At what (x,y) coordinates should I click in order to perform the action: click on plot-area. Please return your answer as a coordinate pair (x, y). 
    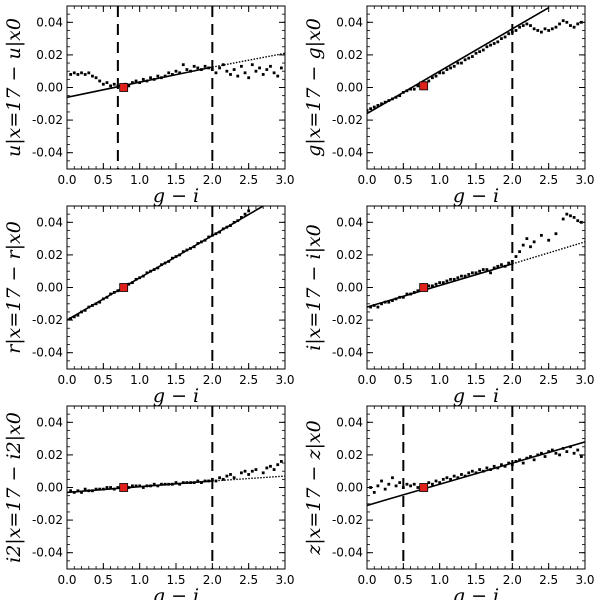
    Looking at the image, I should click on (475, 87).